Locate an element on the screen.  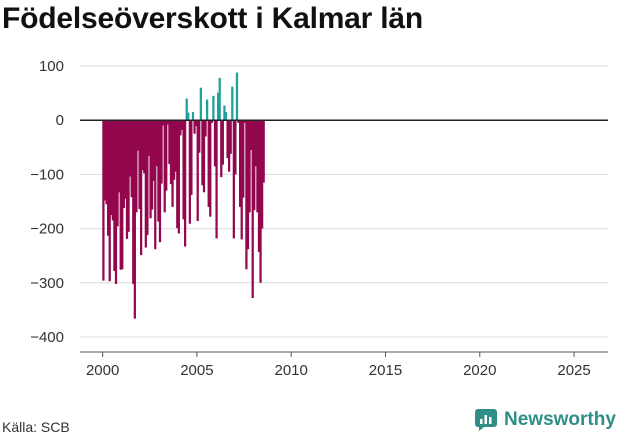
y-tick-label: 0 is located at coordinates (60, 120).